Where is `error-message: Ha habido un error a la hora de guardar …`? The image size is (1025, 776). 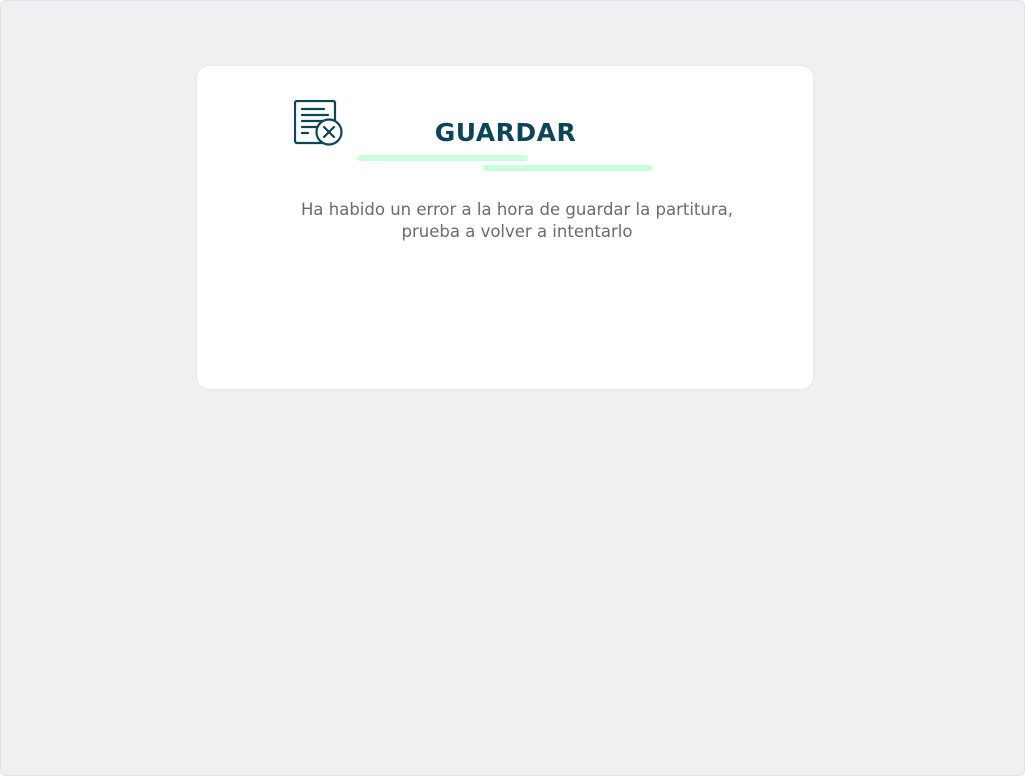
error-message: Ha habido un error a la hora de guardar … is located at coordinates (517, 221).